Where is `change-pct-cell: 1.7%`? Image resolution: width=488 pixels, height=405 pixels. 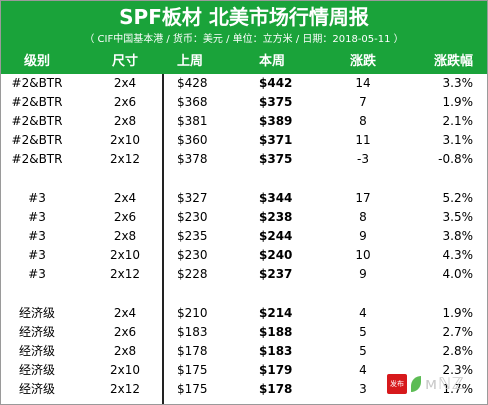
change-pct-cell: 1.7% is located at coordinates (458, 389).